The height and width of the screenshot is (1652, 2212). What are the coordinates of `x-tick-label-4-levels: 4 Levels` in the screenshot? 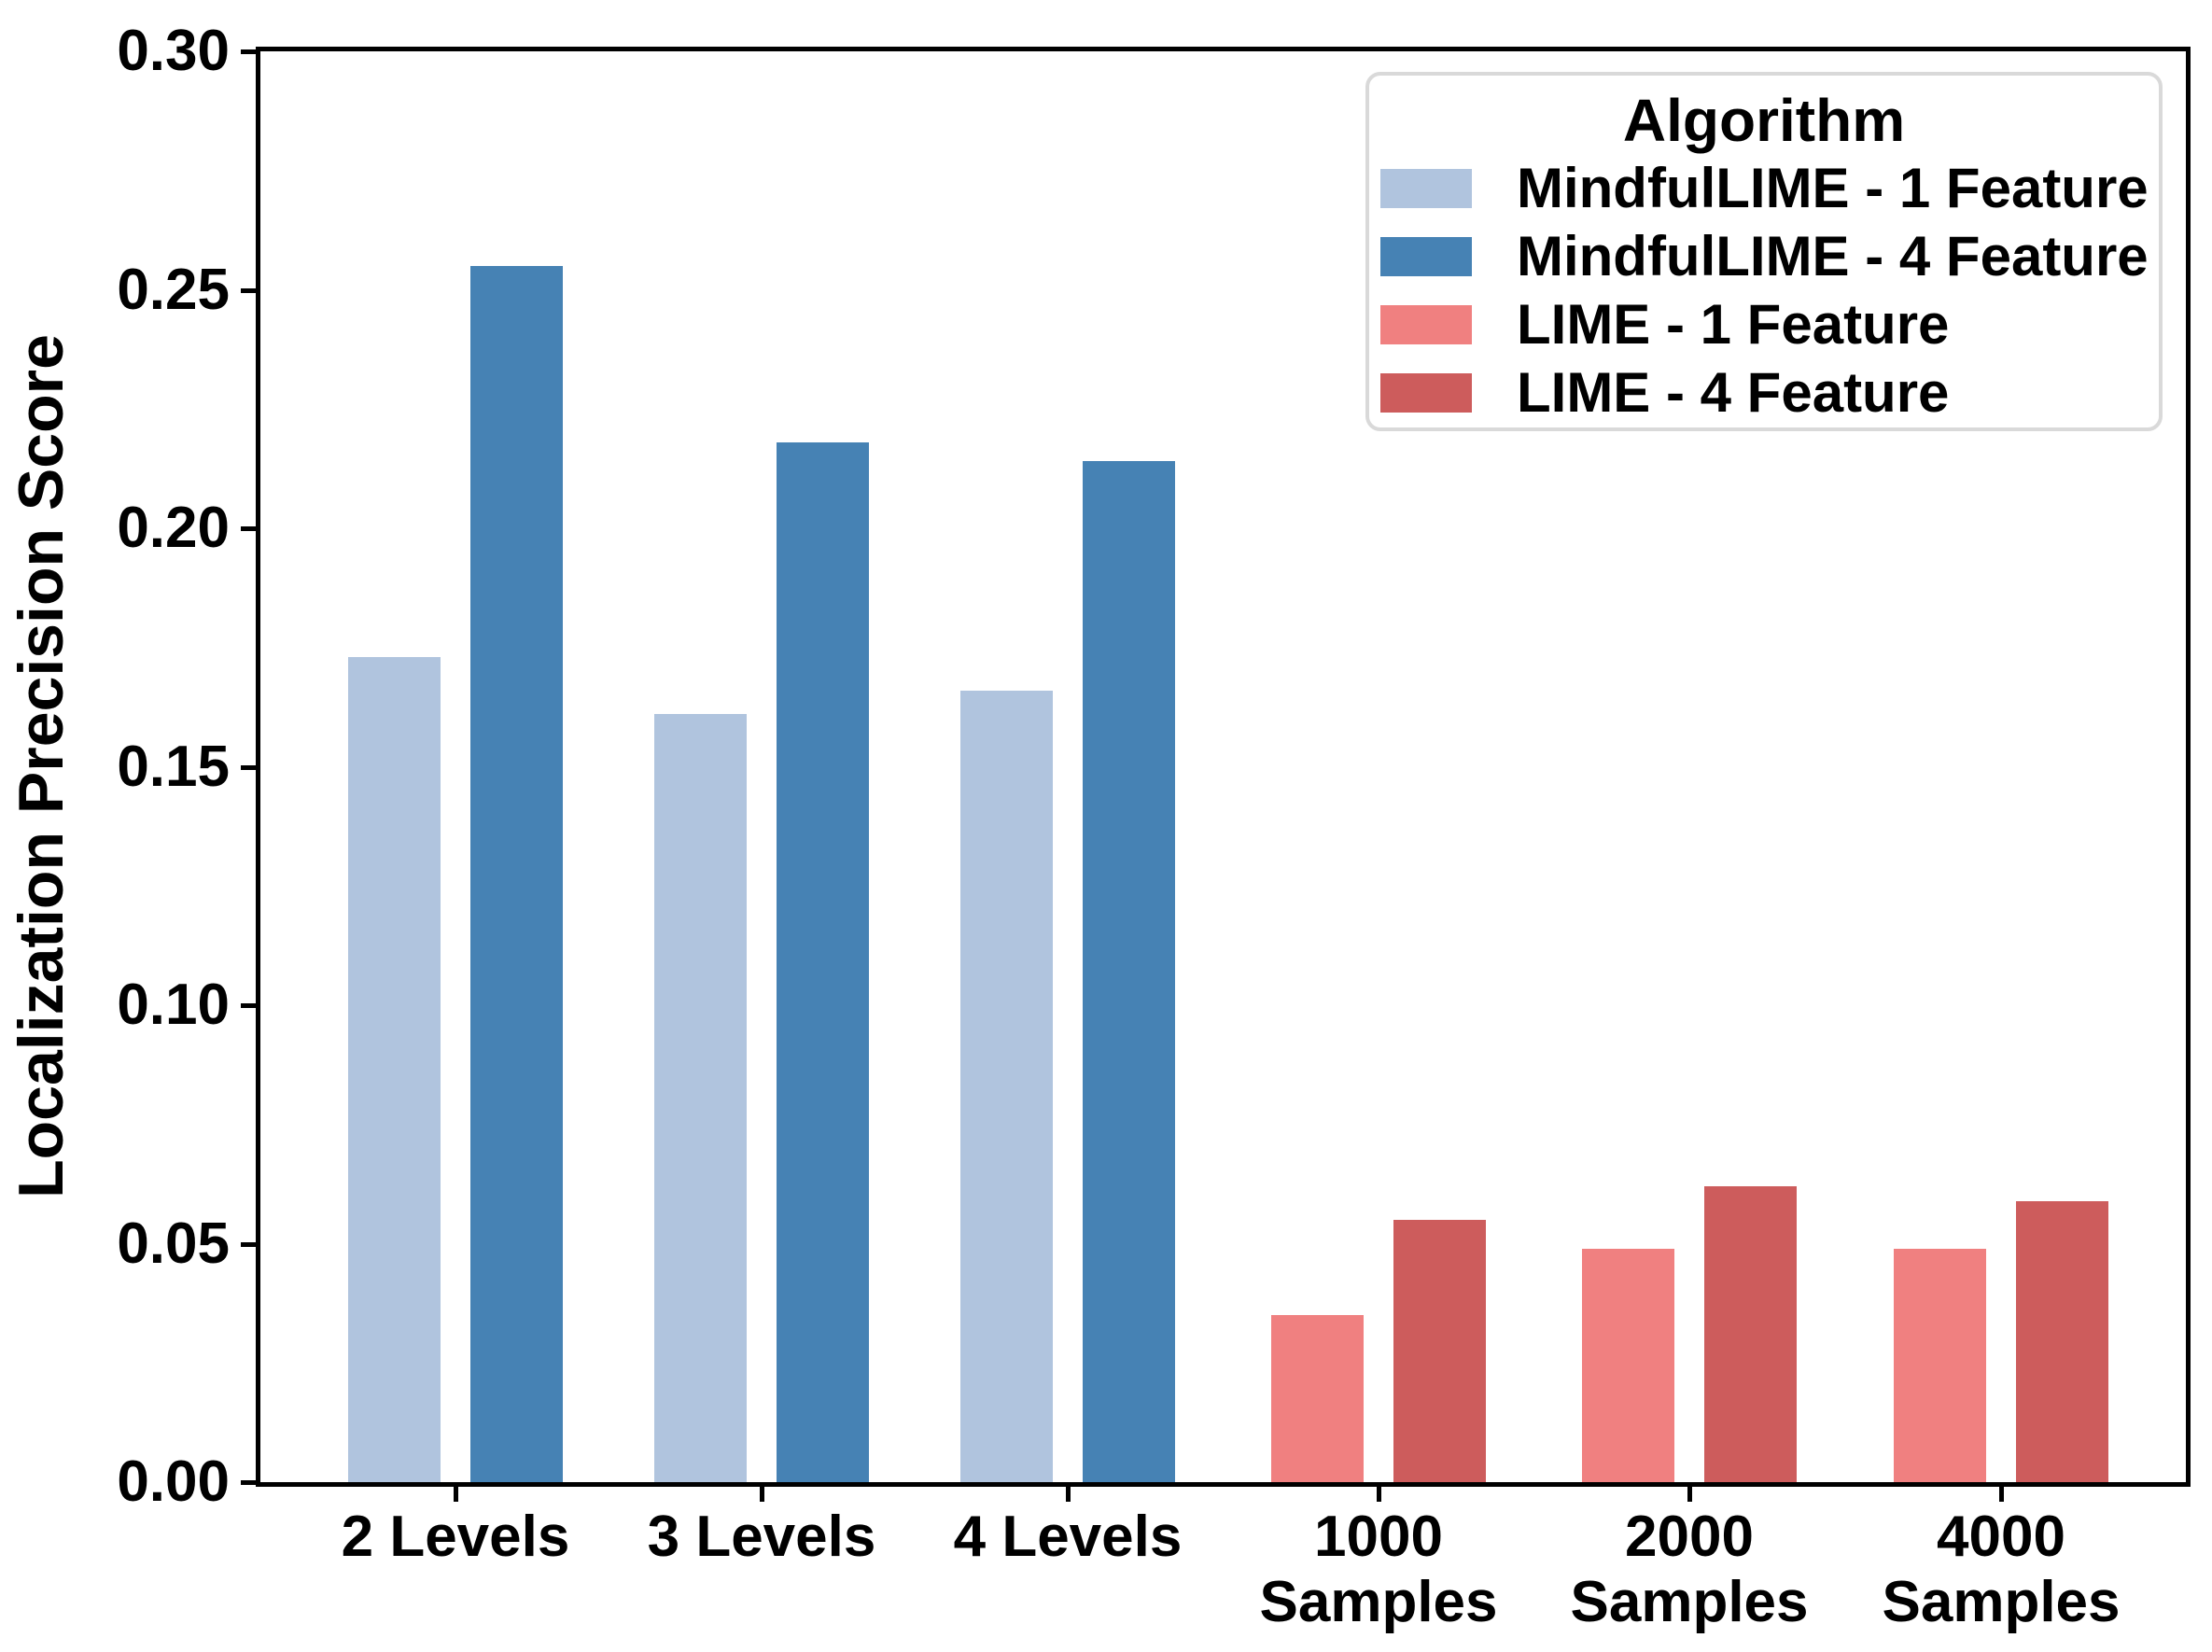 It's located at (1068, 1537).